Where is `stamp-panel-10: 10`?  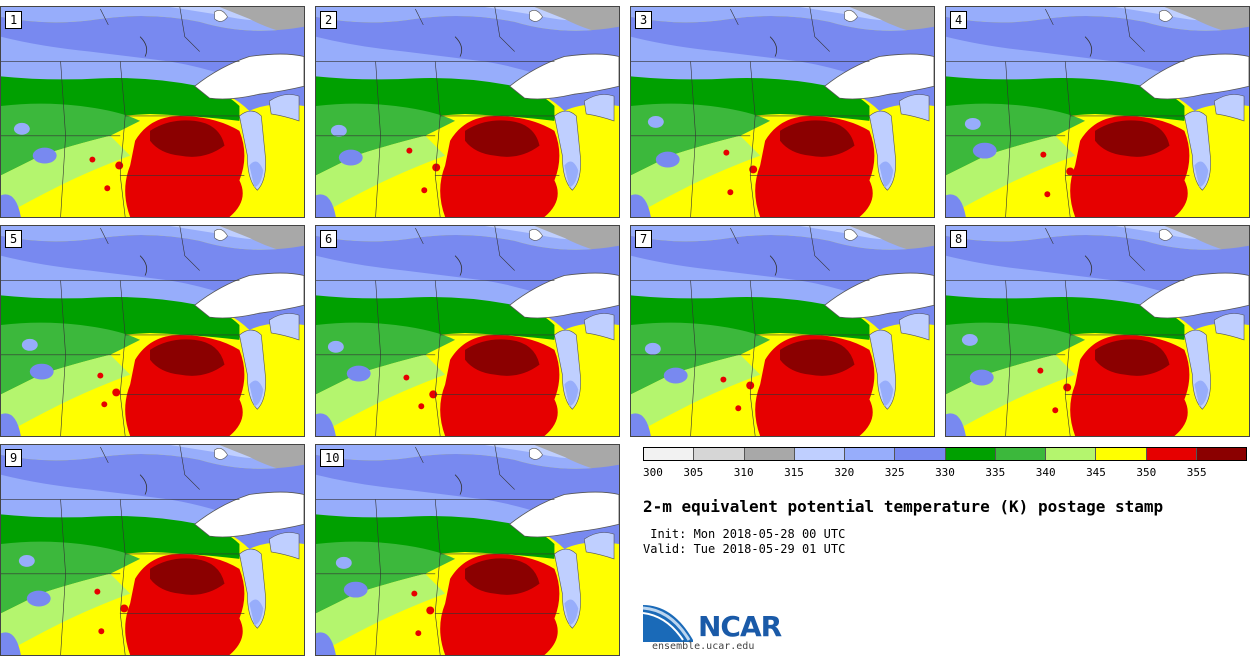
stamp-panel-10: 10 is located at coordinates (467, 550).